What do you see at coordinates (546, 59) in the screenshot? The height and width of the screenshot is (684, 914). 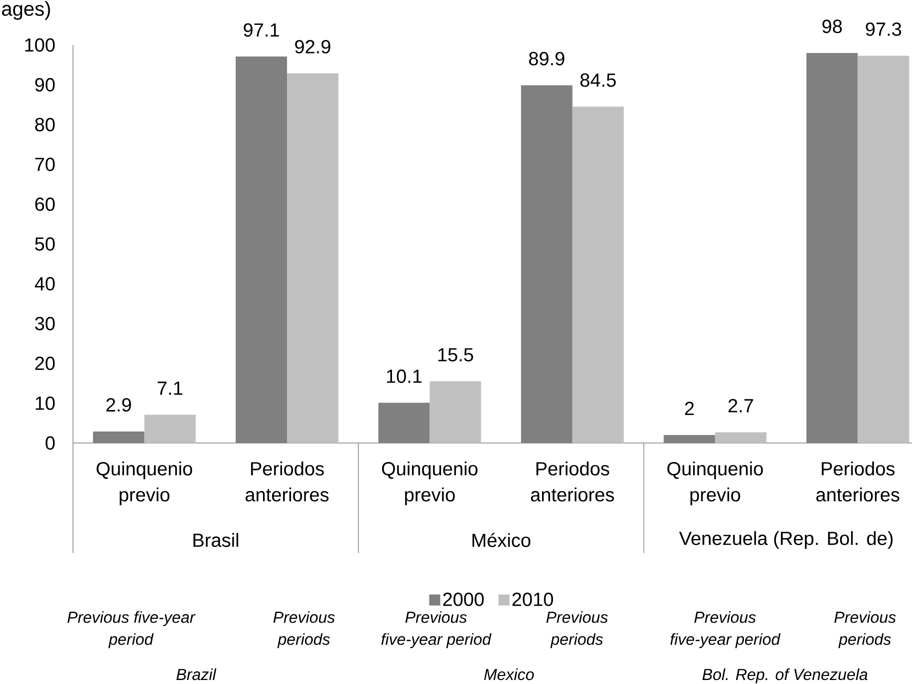 I see `data-label: 89.9` at bounding box center [546, 59].